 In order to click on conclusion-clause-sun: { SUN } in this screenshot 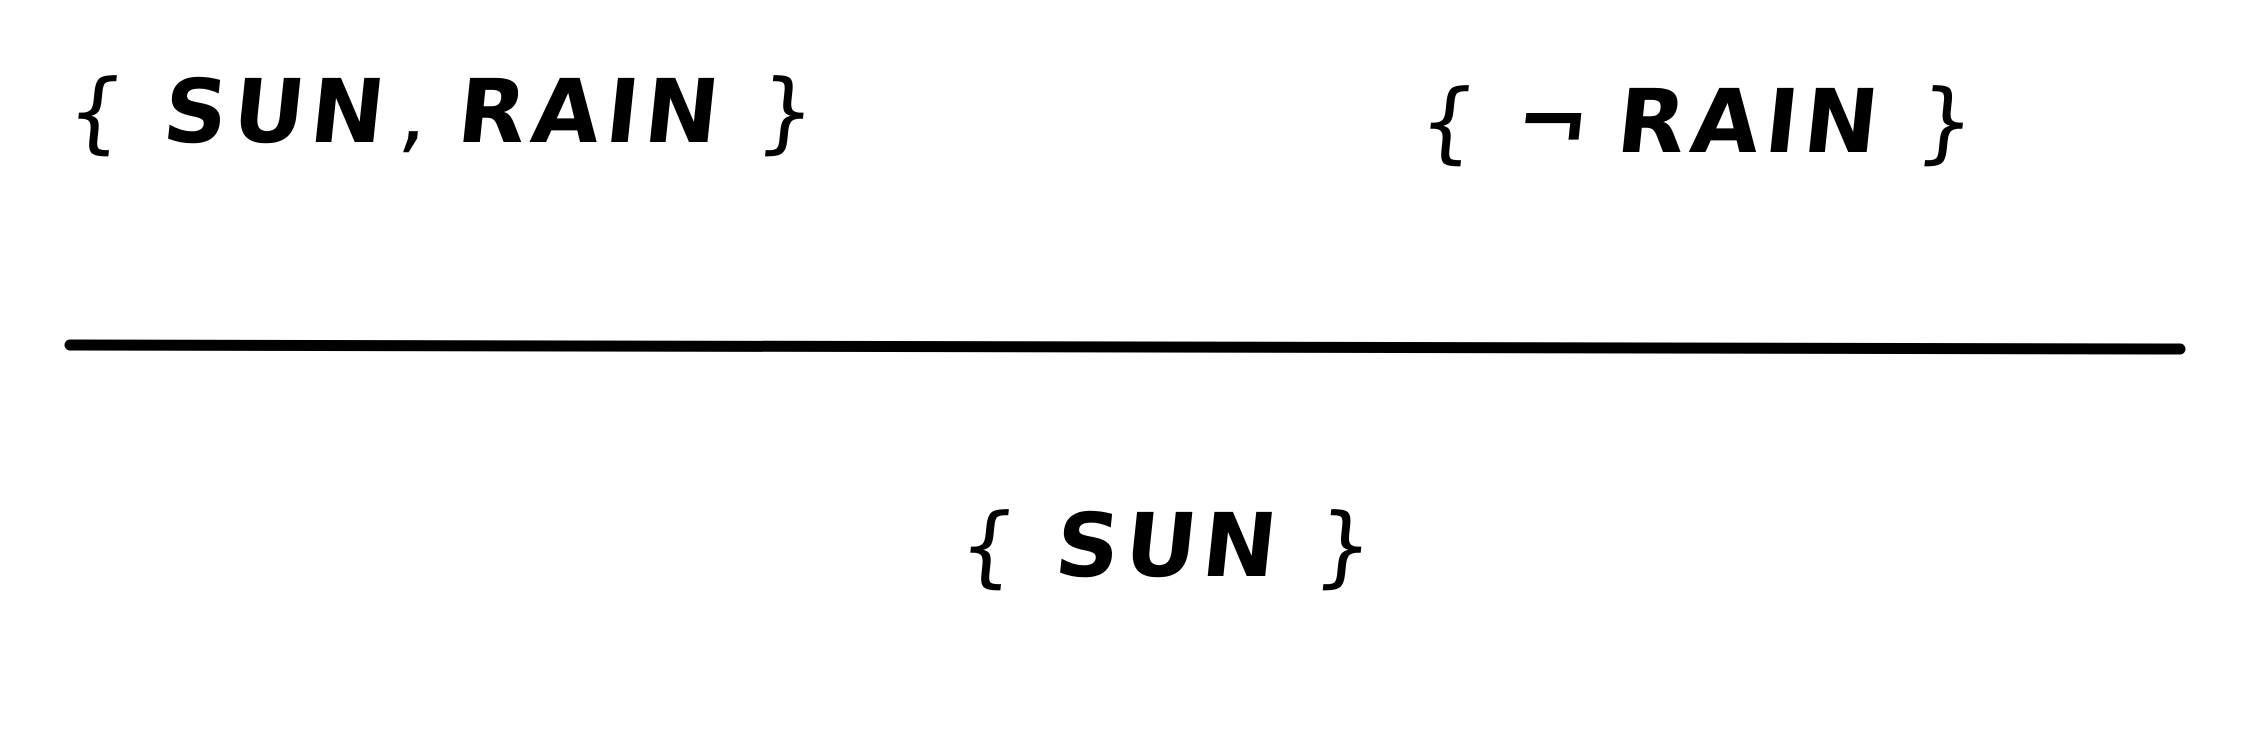, I will do `click(1169, 545)`.